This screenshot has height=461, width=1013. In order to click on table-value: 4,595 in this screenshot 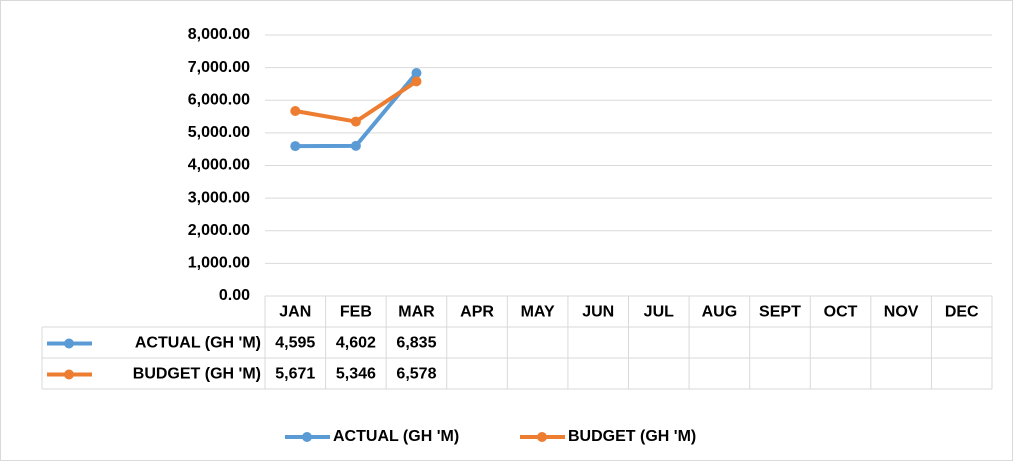, I will do `click(295, 343)`.